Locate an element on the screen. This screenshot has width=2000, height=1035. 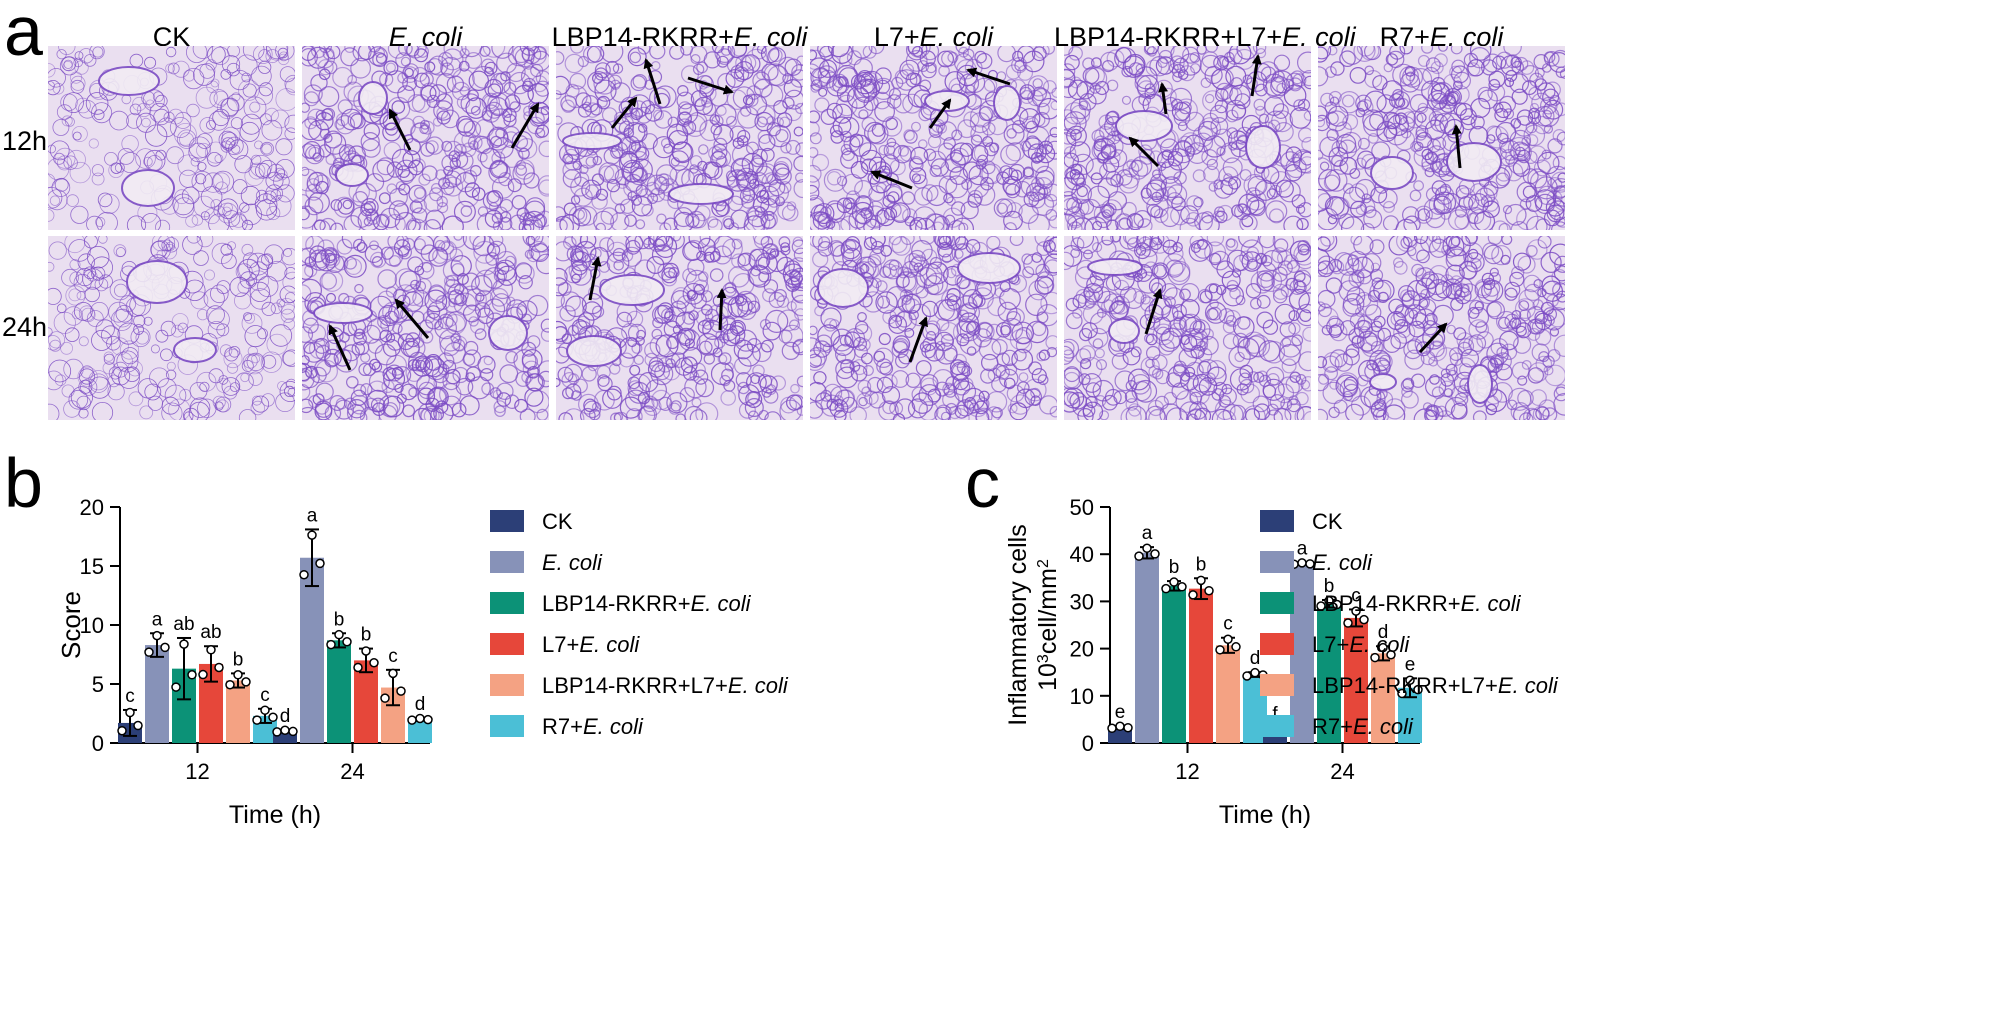
tissue-texture is located at coordinates (933, 138).